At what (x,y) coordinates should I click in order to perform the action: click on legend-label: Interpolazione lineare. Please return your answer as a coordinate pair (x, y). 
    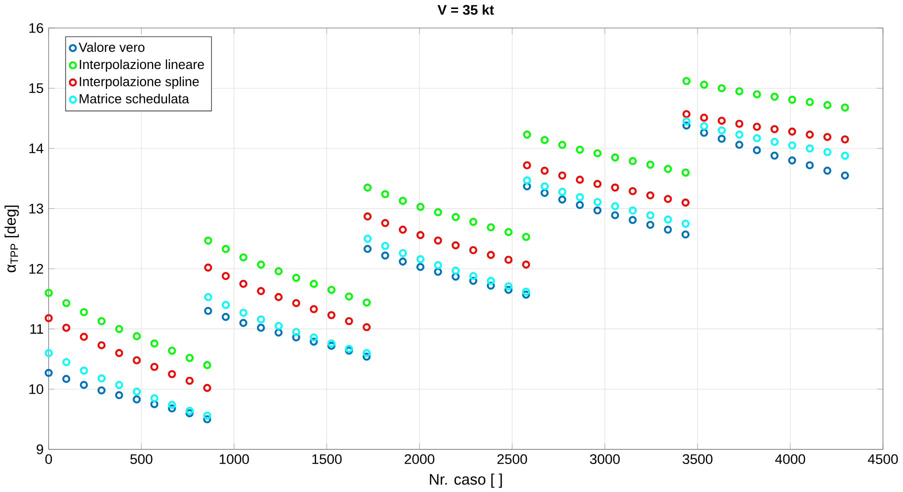
    Looking at the image, I should click on (142, 65).